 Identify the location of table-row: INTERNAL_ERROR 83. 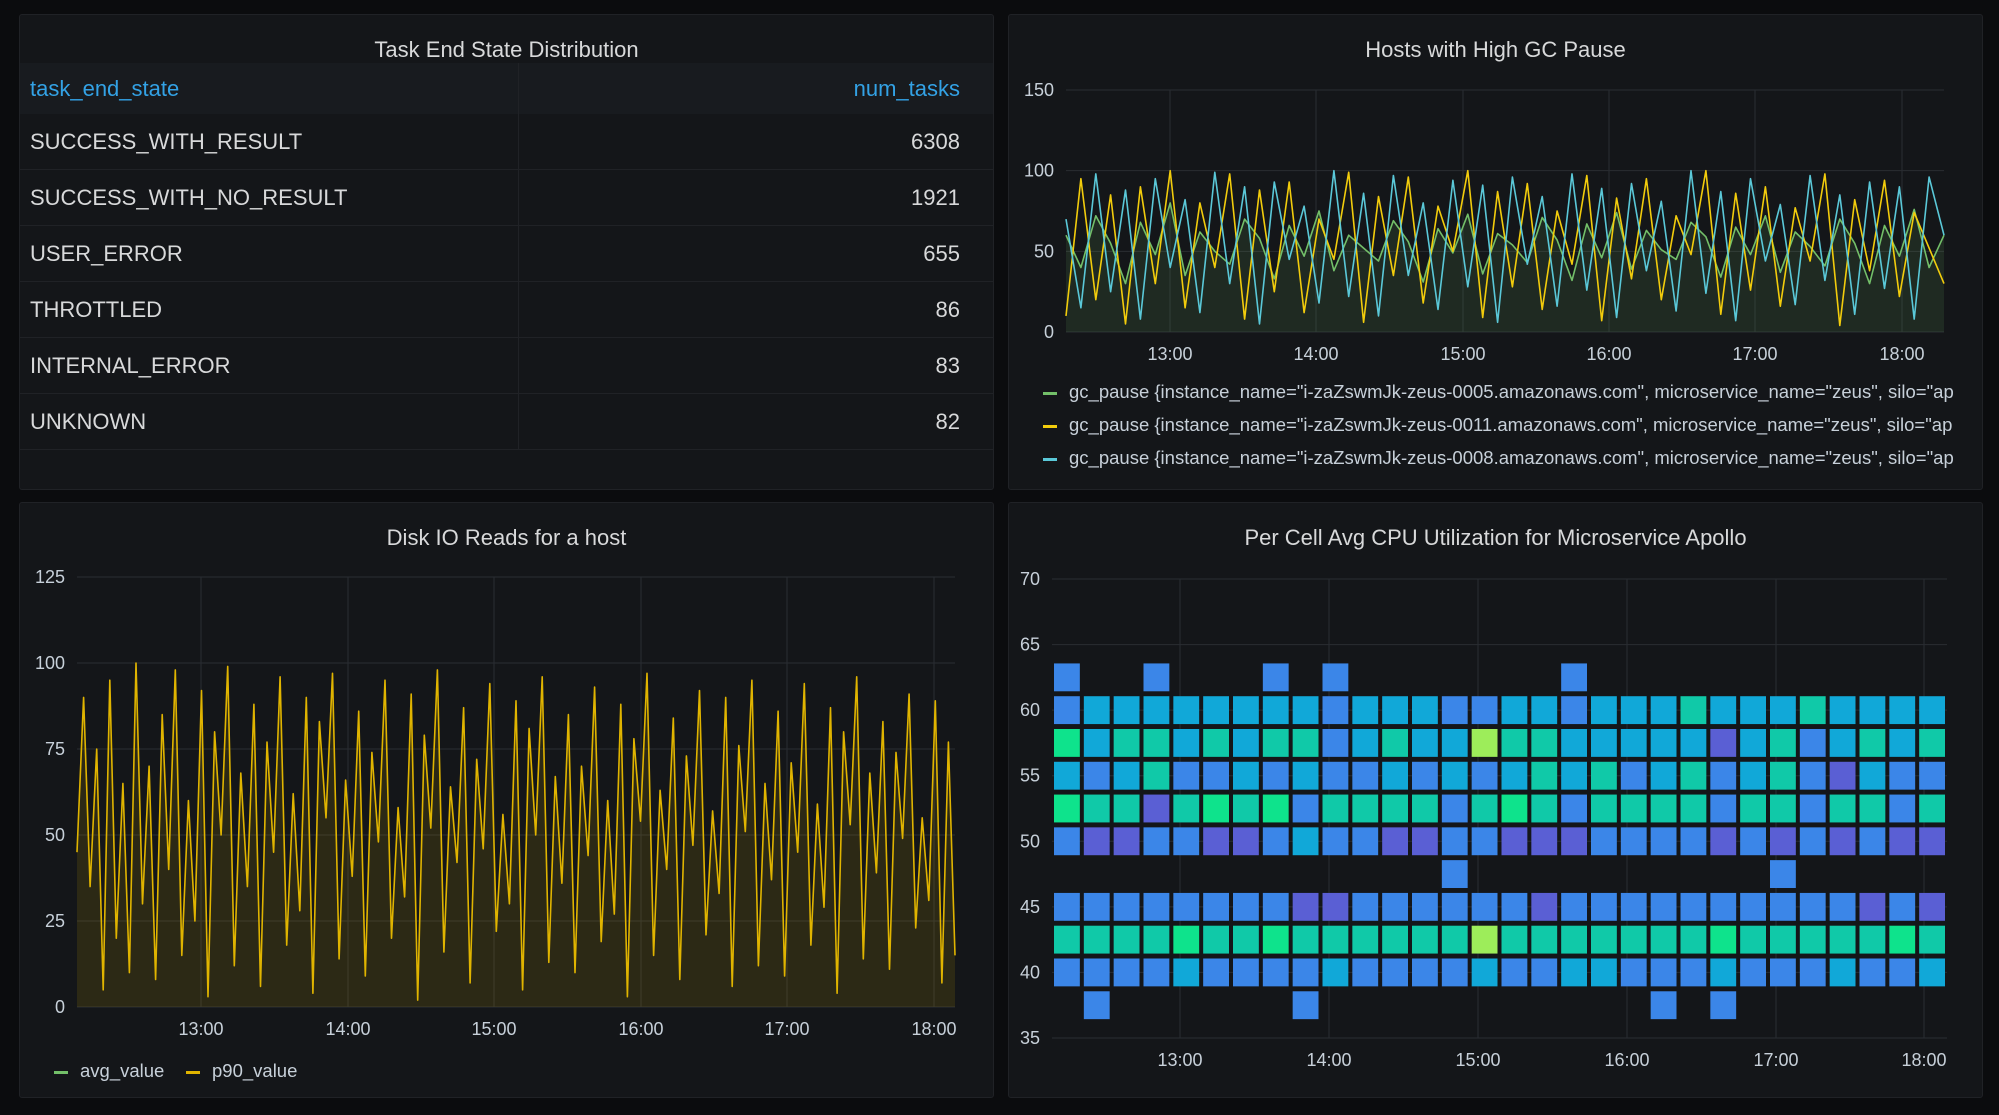
(506, 365).